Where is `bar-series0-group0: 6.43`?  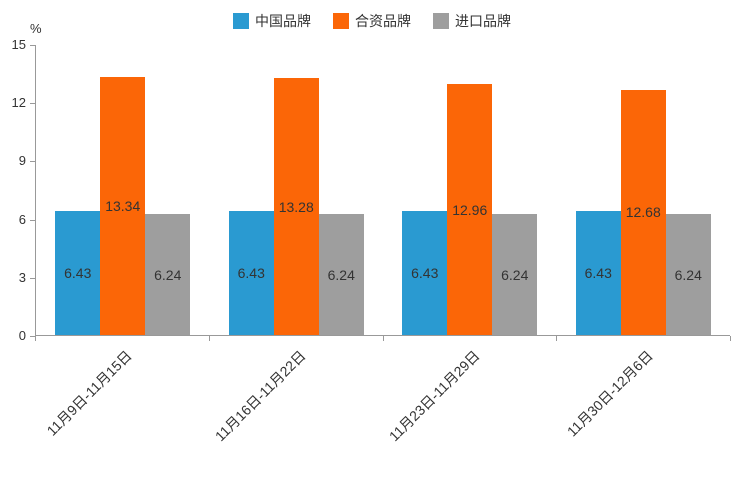 bar-series0-group0: 6.43 is located at coordinates (78, 272).